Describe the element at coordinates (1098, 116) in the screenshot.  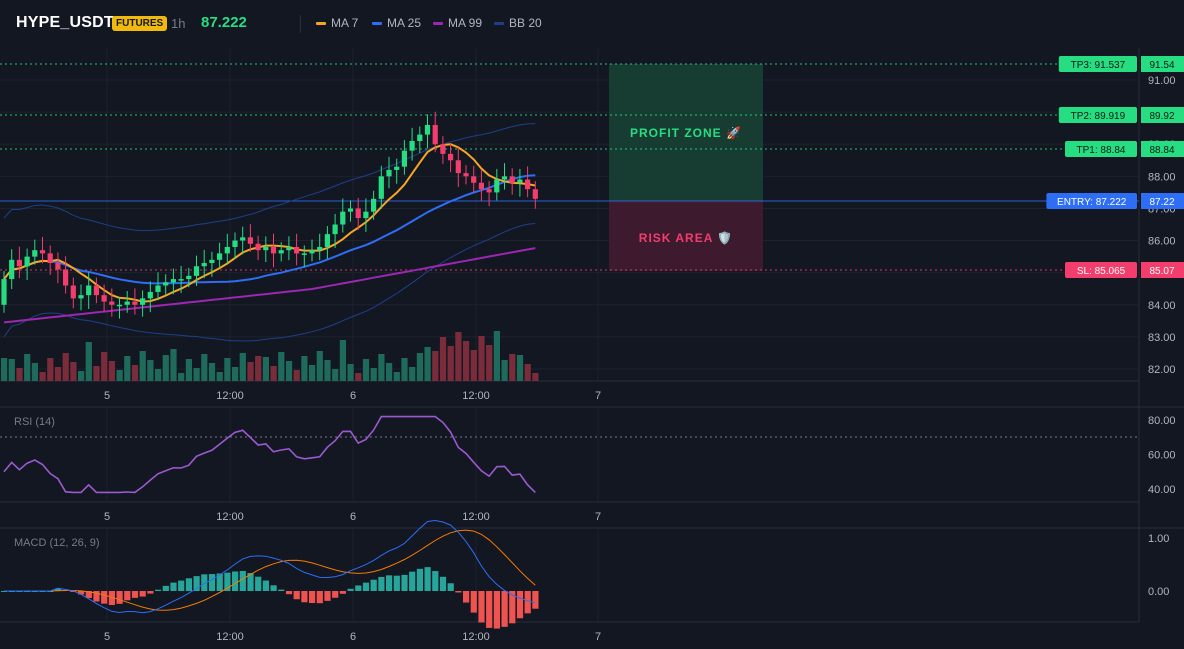
I see `level-tag-label: TP2: 89.919` at that location.